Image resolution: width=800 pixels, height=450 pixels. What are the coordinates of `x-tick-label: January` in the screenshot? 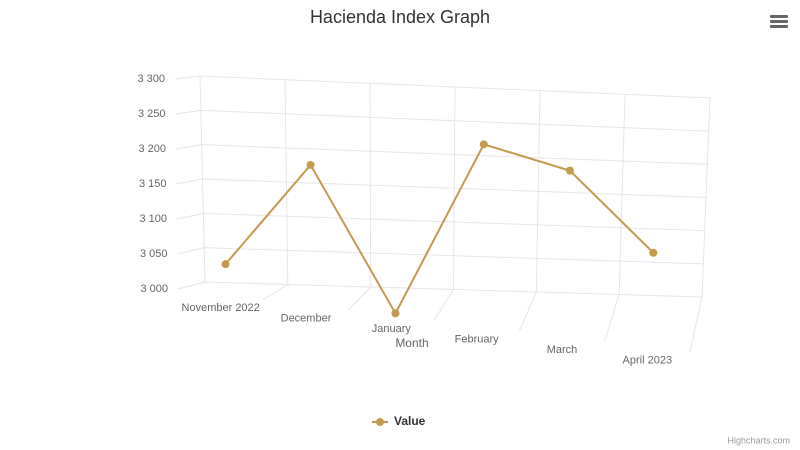 It's located at (392, 329).